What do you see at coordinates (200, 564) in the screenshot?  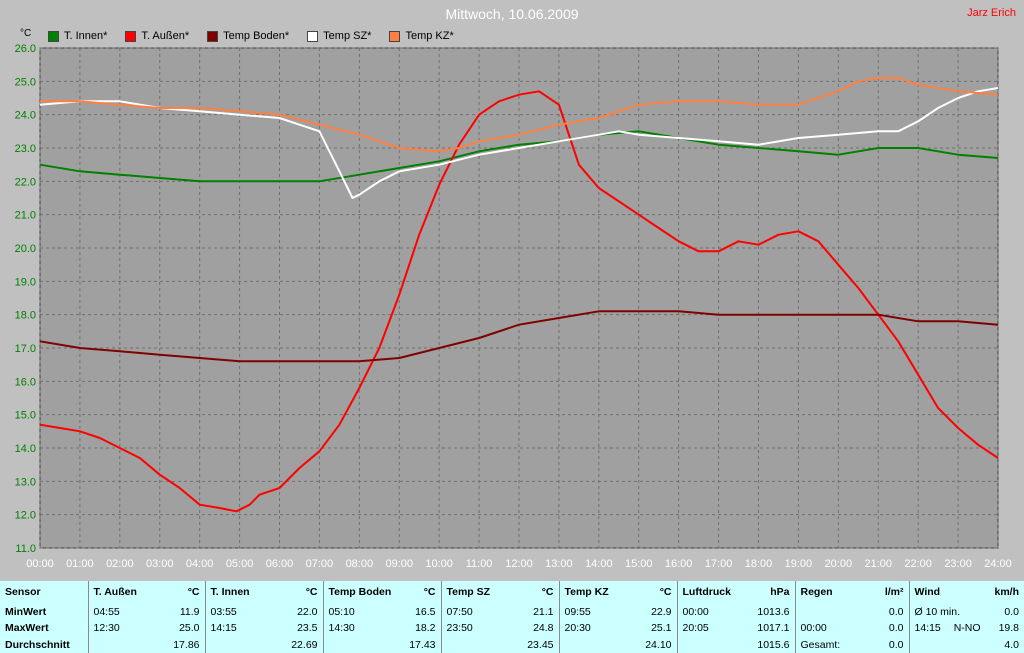 I see `x-tick-label: 04:00` at bounding box center [200, 564].